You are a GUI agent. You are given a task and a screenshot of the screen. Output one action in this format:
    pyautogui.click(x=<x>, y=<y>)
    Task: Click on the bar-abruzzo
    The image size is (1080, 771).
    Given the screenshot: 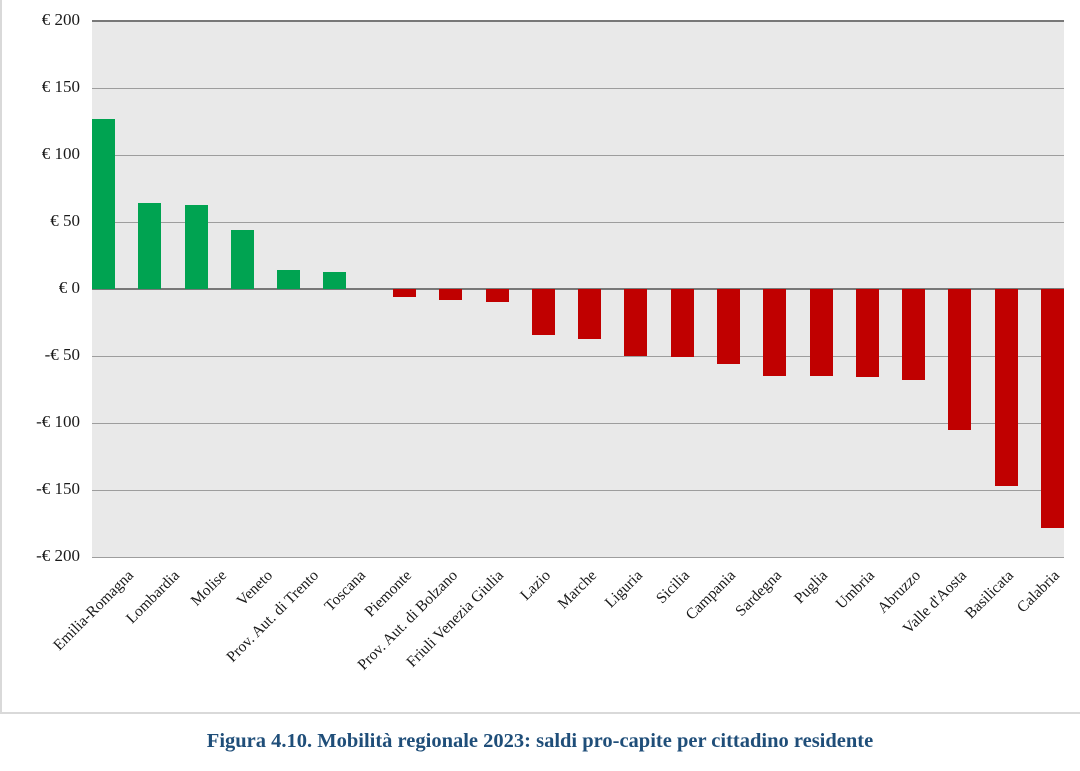 What is the action you would take?
    pyautogui.click(x=914, y=335)
    